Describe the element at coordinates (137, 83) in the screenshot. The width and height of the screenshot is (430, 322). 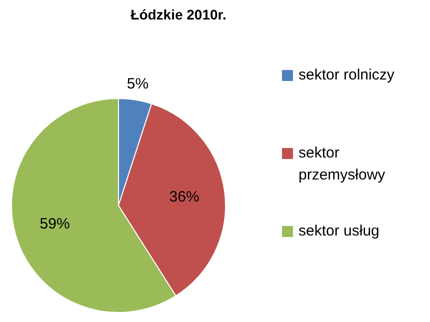
I see `data-label: 5%` at that location.